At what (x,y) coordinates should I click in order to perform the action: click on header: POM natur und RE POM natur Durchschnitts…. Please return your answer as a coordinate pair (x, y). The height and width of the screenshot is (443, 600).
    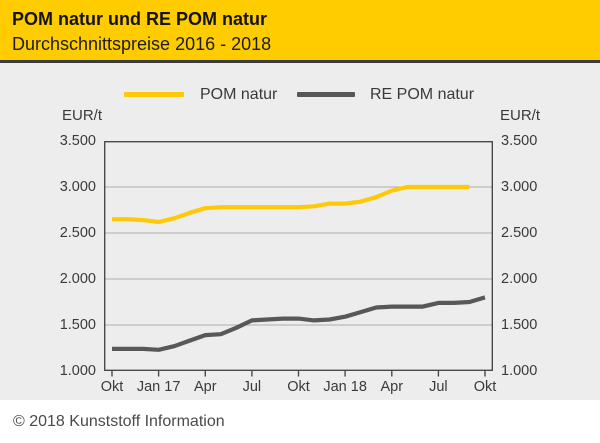
    Looking at the image, I should click on (300, 31).